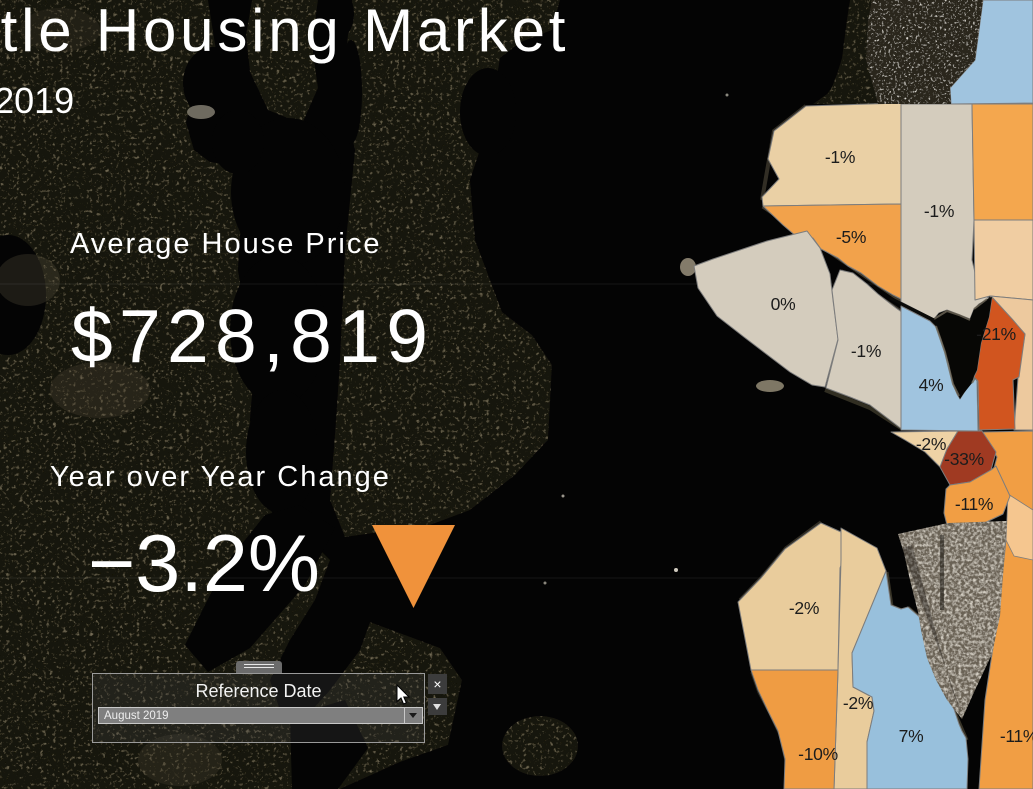  Describe the element at coordinates (996, 334) in the screenshot. I see `svg-text: -21%` at that location.